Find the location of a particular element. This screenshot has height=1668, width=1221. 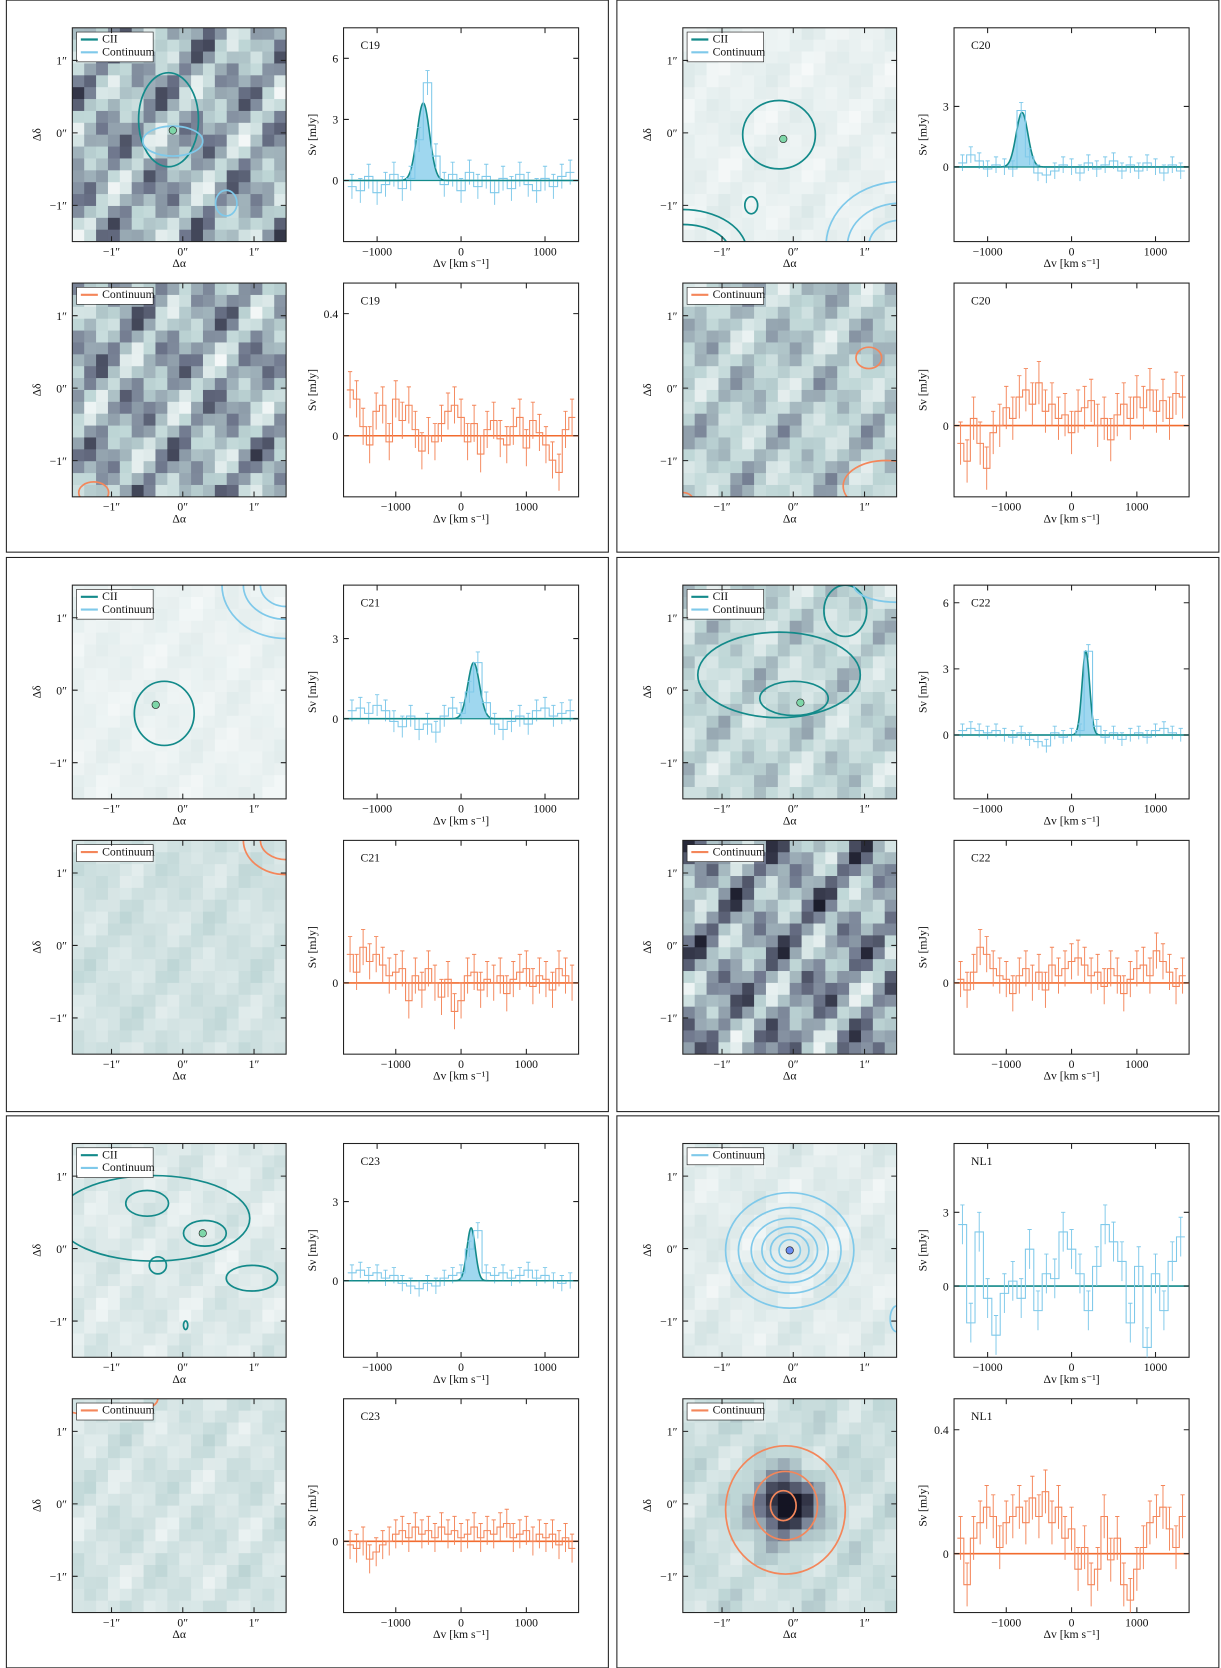

x-tick-label: −1000 is located at coordinates (396, 1622).